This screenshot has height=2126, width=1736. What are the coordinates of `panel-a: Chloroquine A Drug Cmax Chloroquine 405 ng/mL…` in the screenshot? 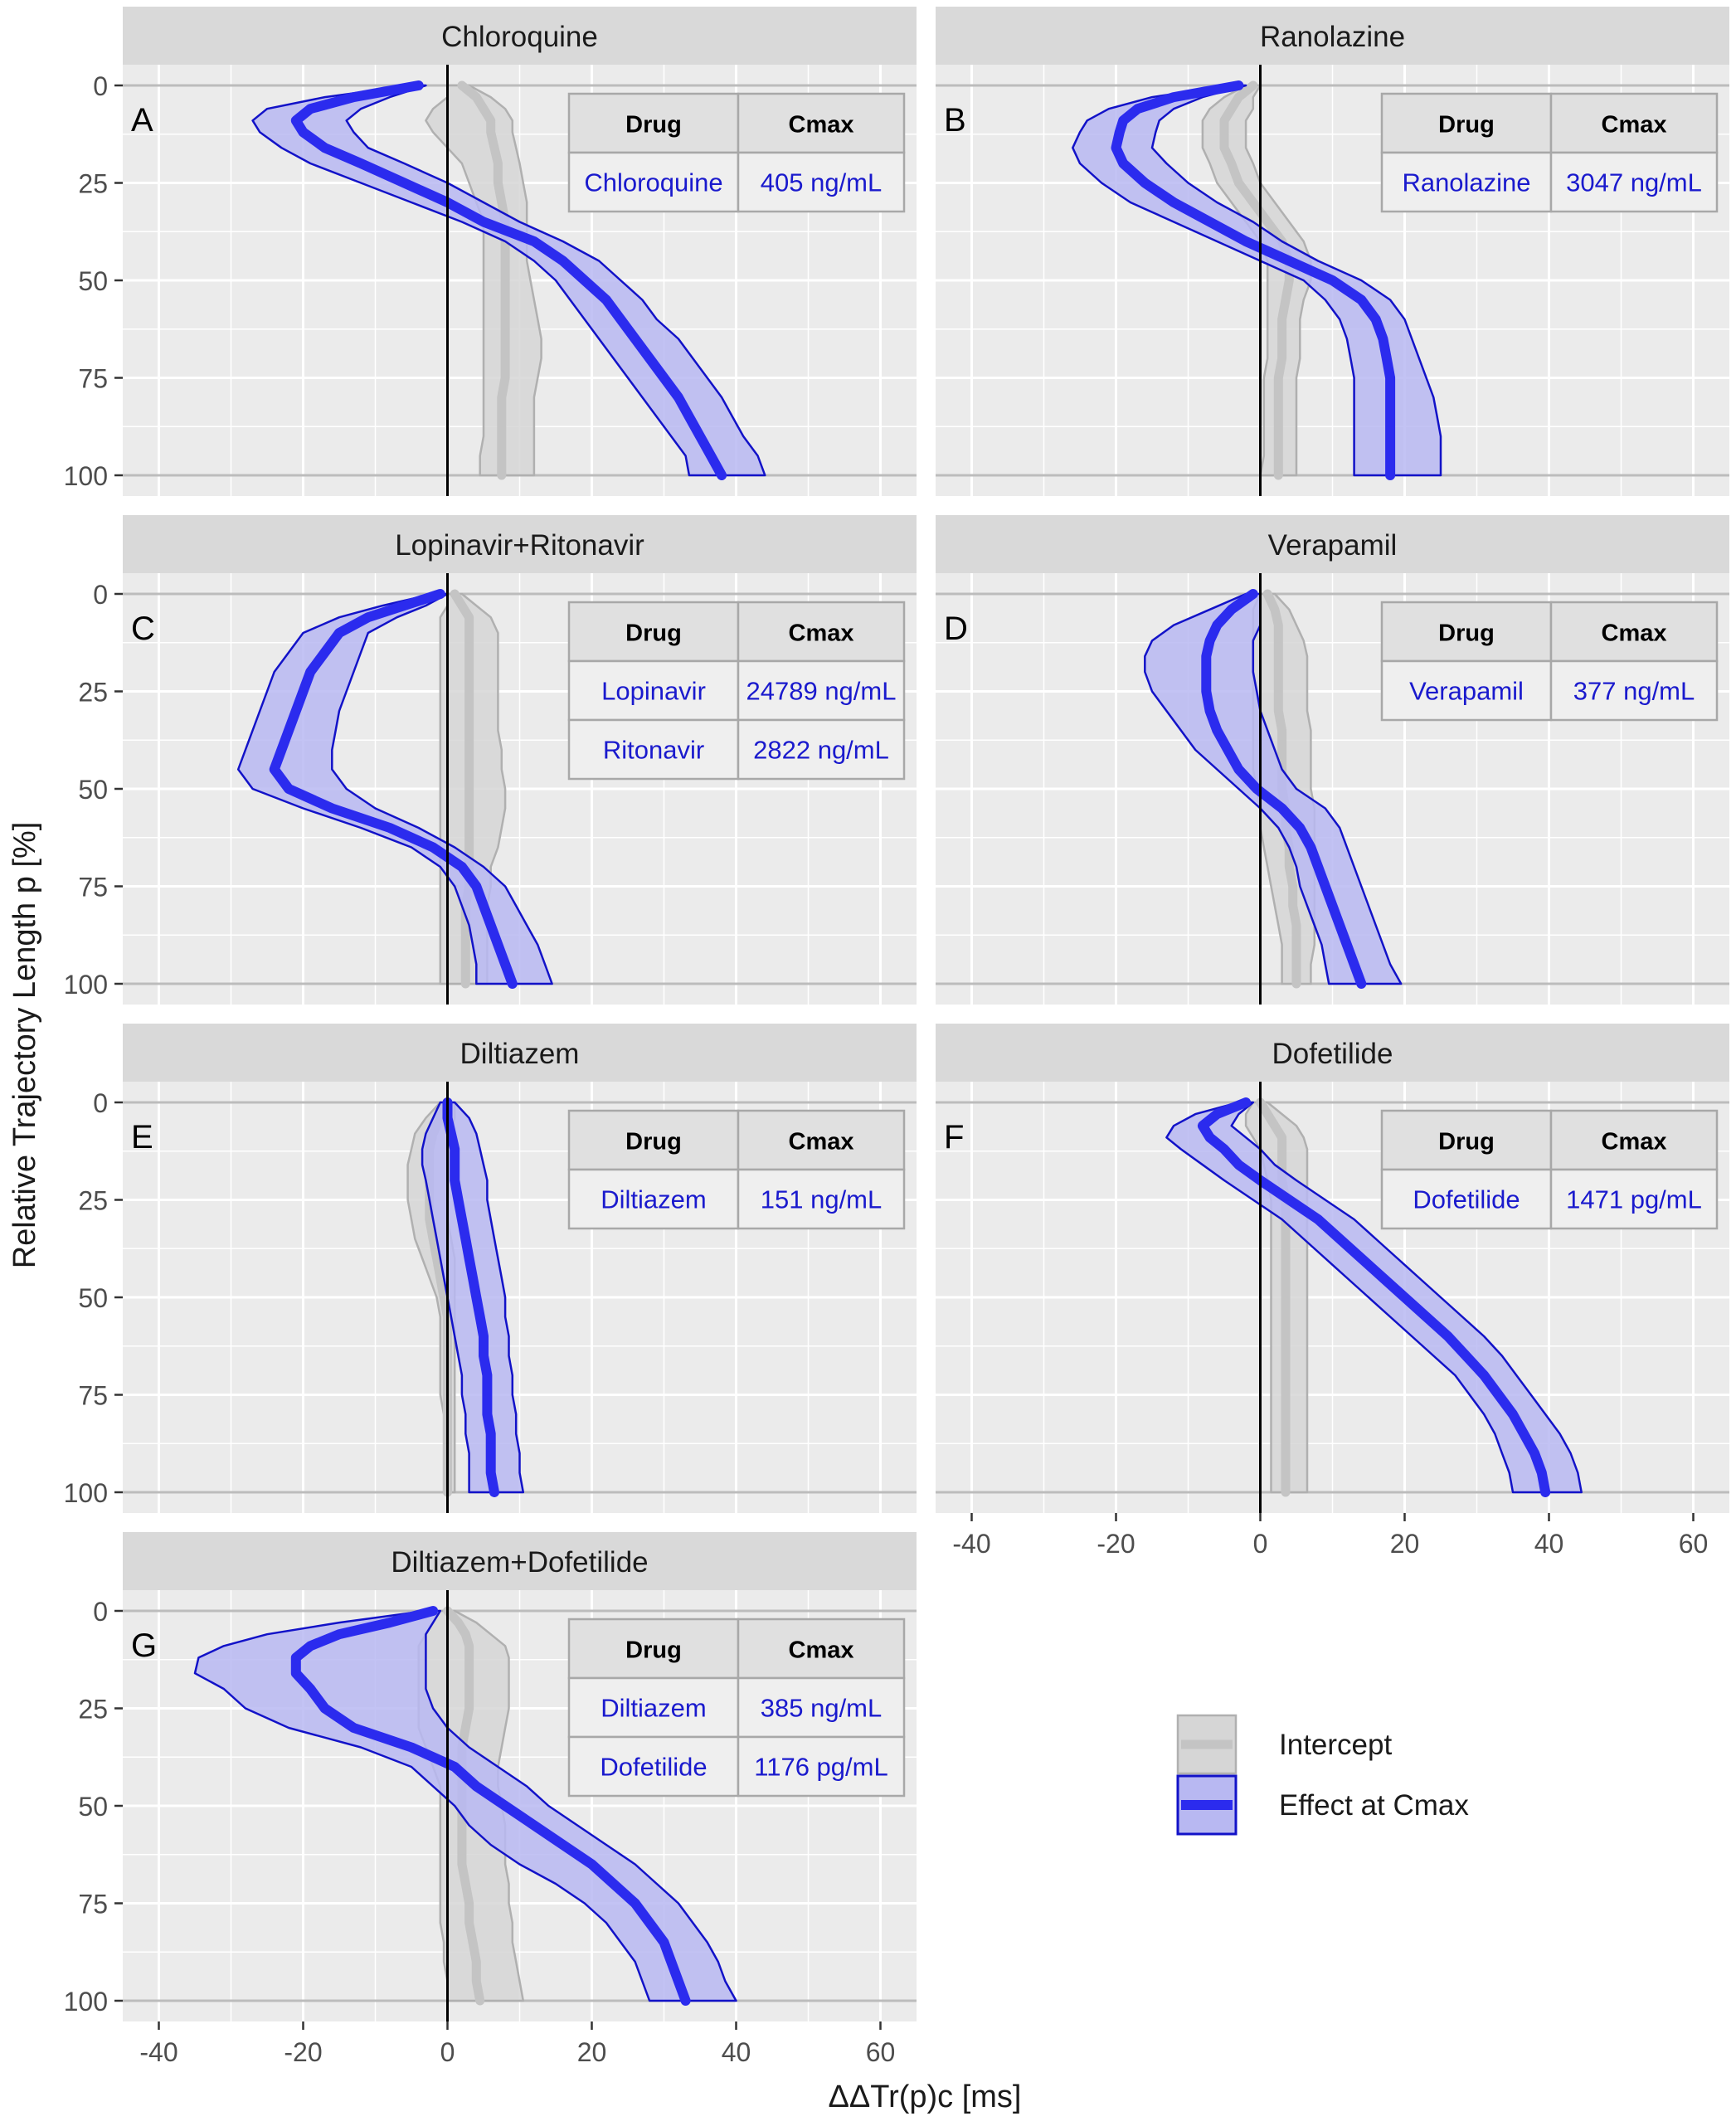 It's located at (490, 252).